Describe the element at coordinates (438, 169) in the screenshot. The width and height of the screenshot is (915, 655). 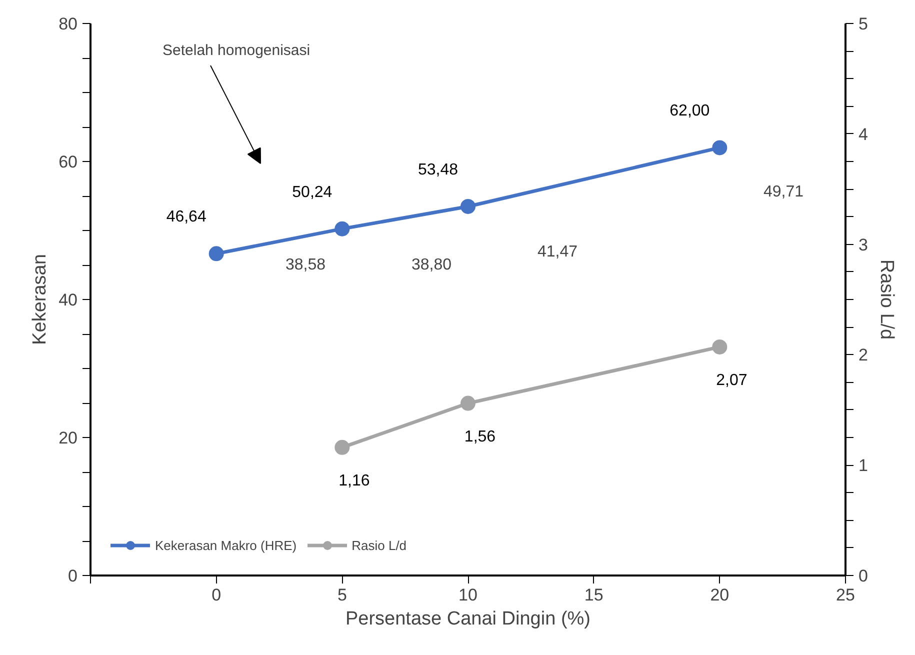
I see `data-label: 53,48` at that location.